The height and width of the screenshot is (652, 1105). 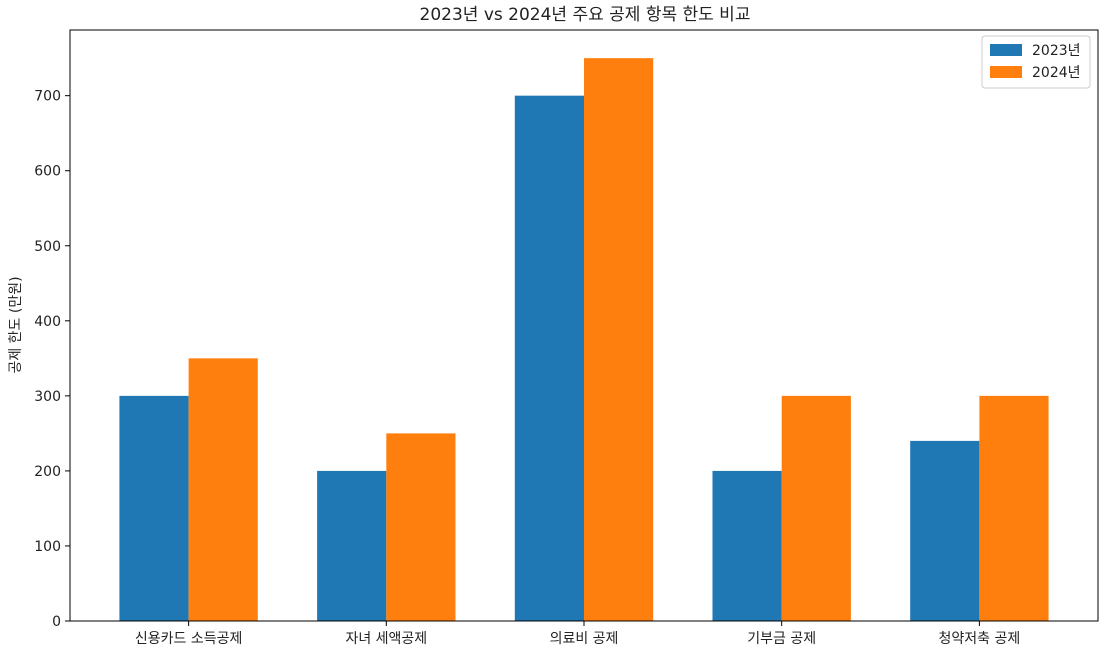 I want to click on legend: 2023년 2024년, so click(x=1036, y=62).